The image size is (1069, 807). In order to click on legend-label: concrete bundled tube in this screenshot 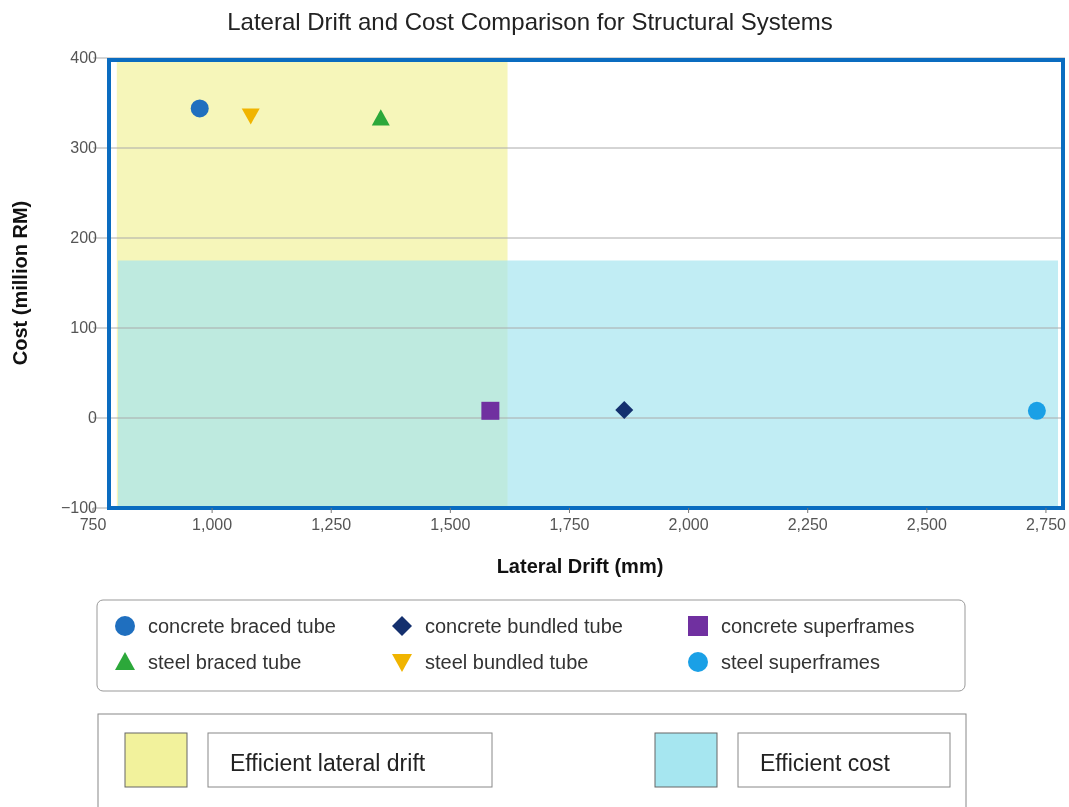, I will do `click(524, 626)`.